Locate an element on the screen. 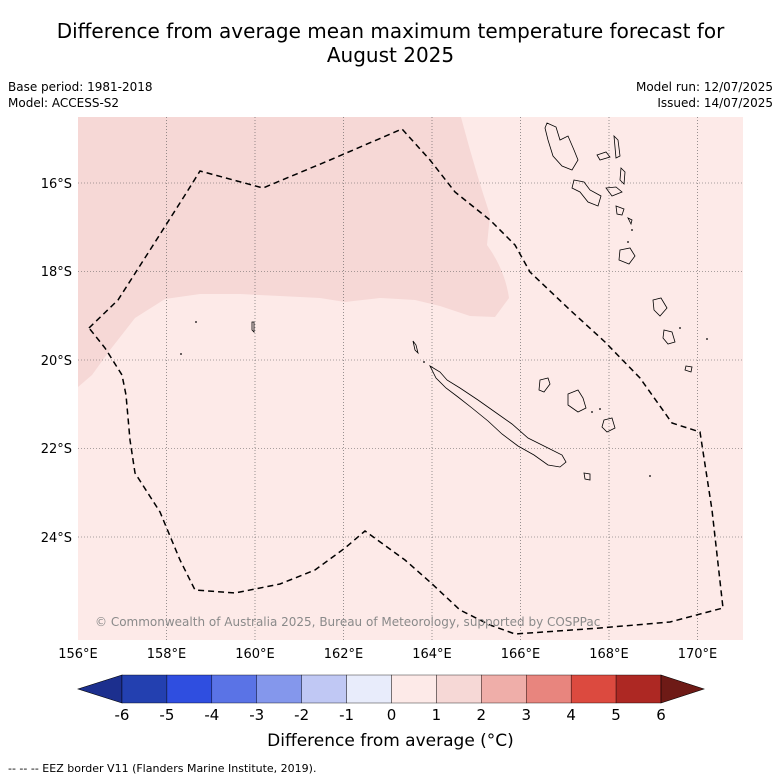 Image resolution: width=781 pixels, height=781 pixels. island-new-caledonia-main is located at coordinates (498, 416).